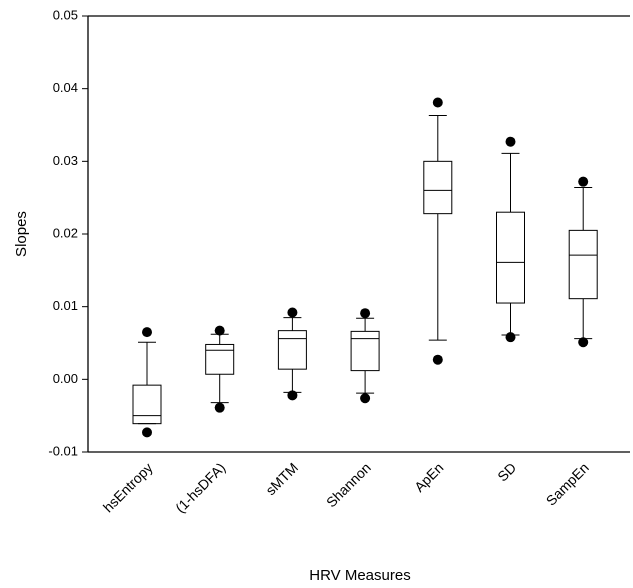  Describe the element at coordinates (429, 477) in the screenshot. I see `x-tick-label: ApEn` at that location.